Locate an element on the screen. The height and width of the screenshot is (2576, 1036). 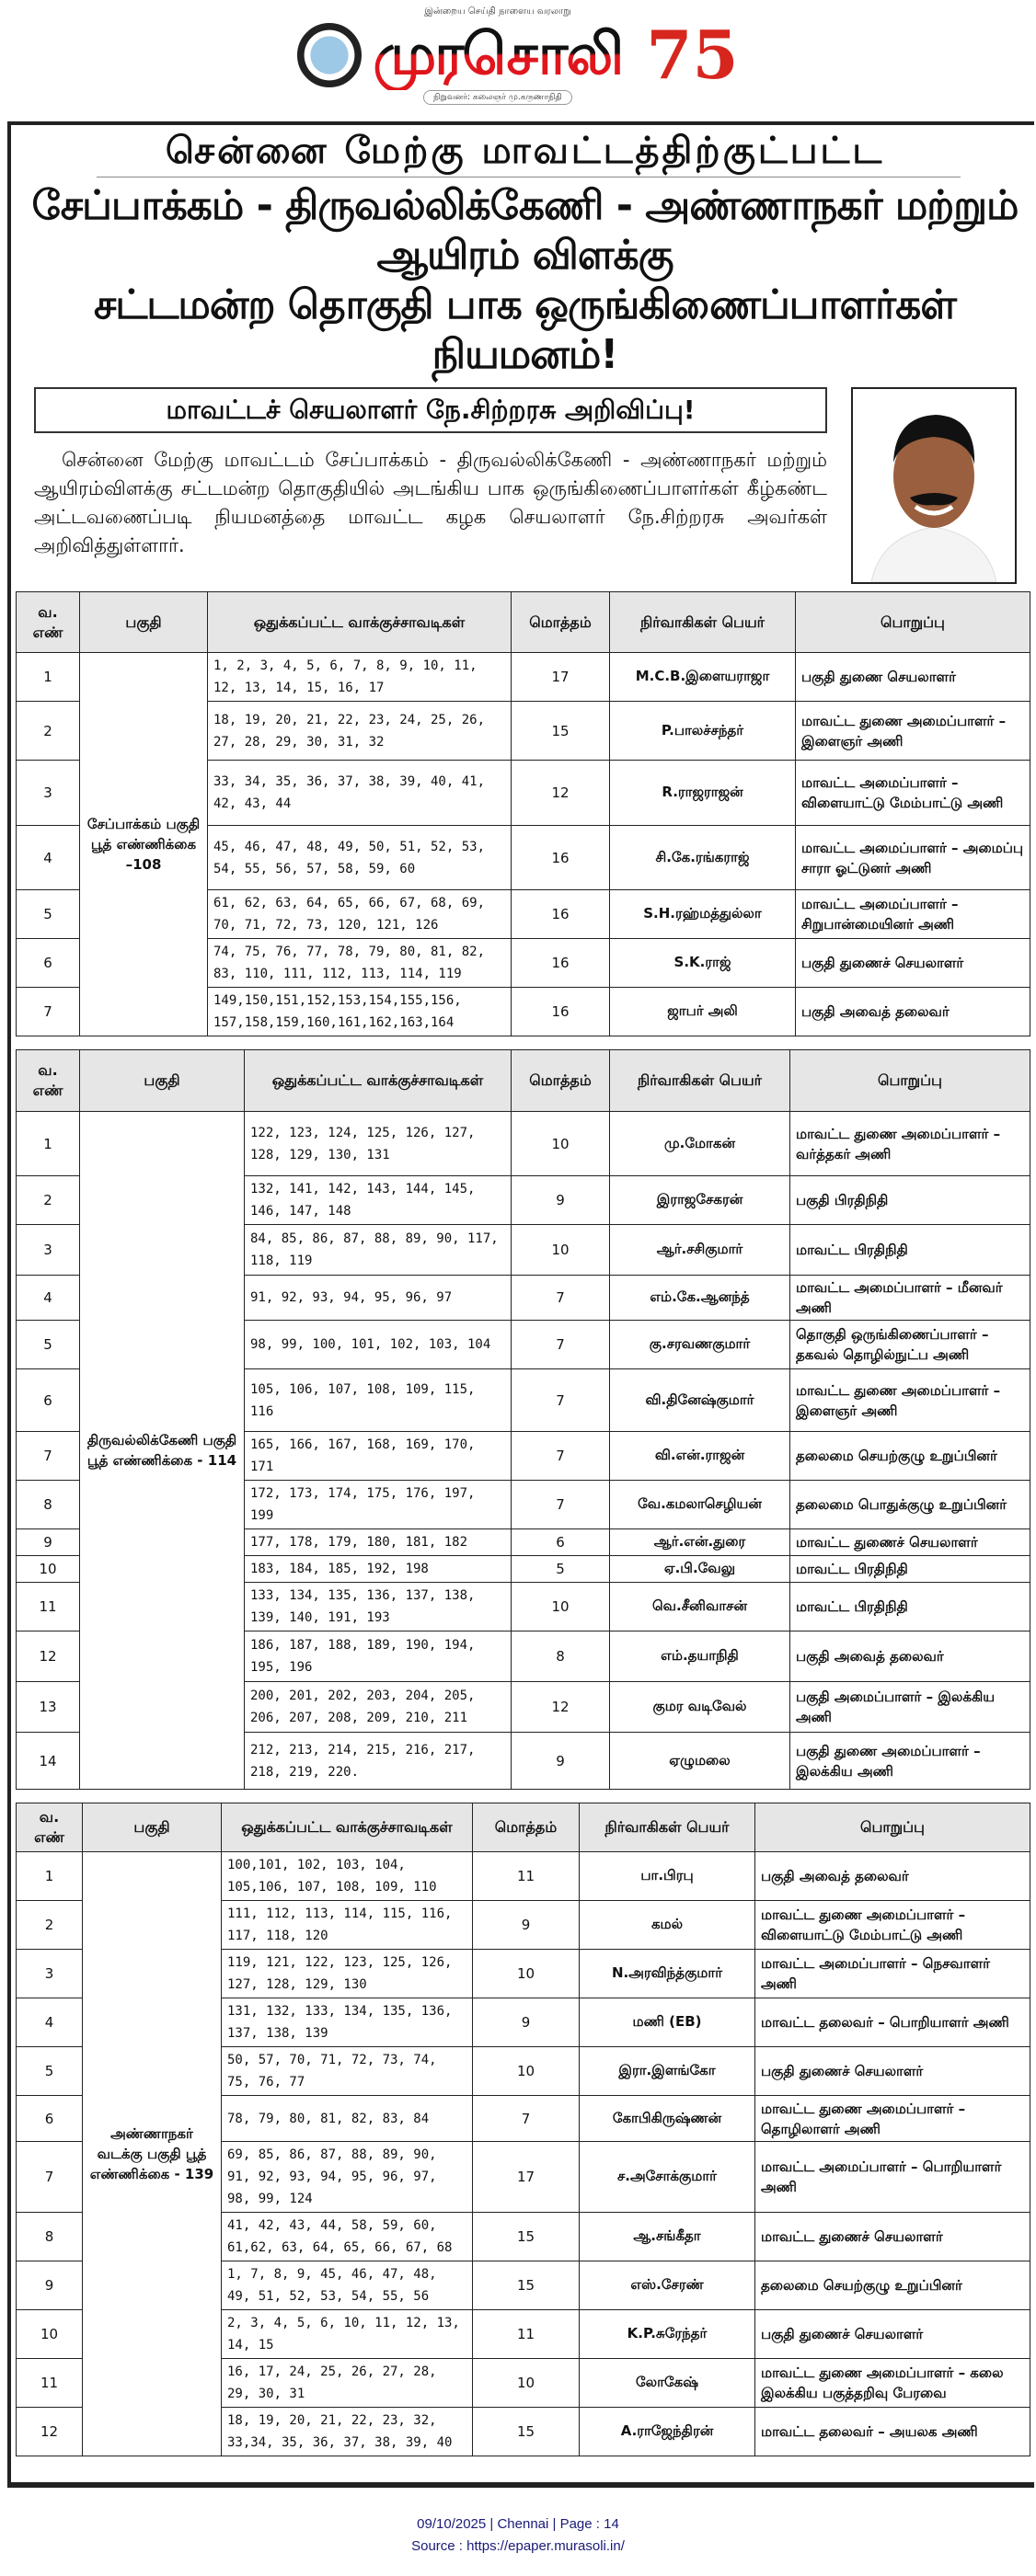
coordinator-name: வெ.சீனிவாசன் is located at coordinates (699, 1607).